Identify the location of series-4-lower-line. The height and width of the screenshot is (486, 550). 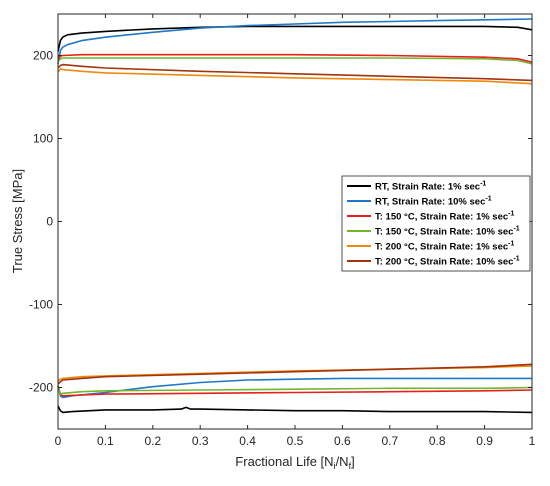
(295, 390).